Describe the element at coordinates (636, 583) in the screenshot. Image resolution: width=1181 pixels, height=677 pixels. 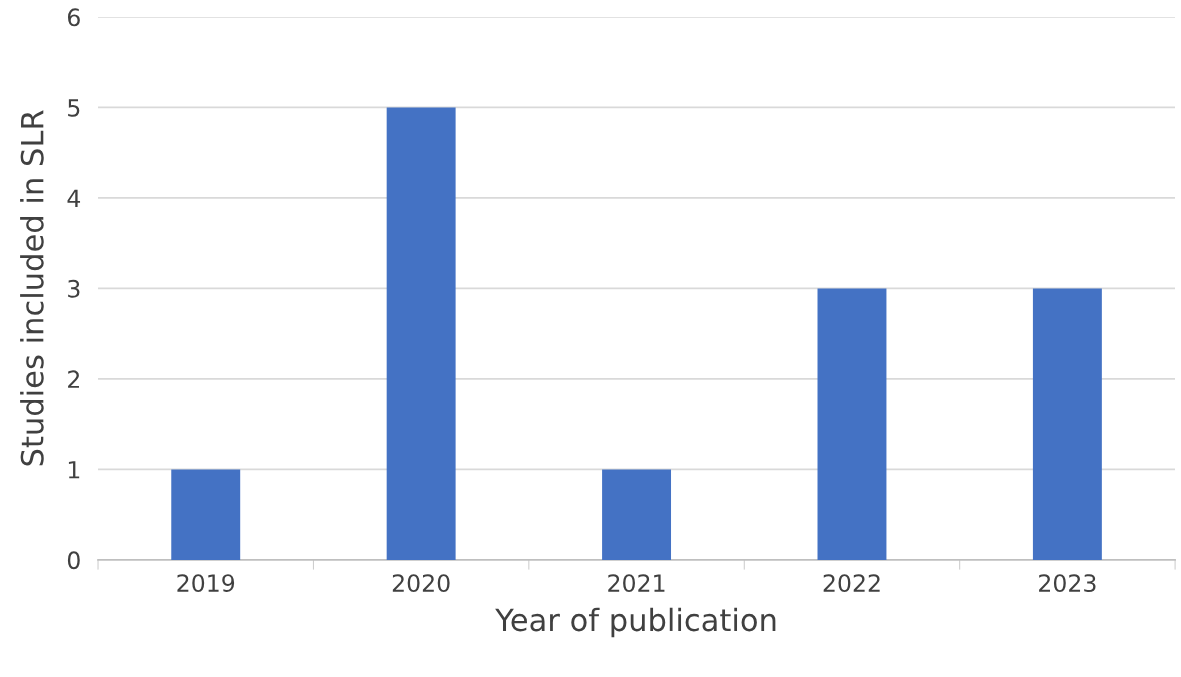
I see `x-tick-label: 2021` at that location.